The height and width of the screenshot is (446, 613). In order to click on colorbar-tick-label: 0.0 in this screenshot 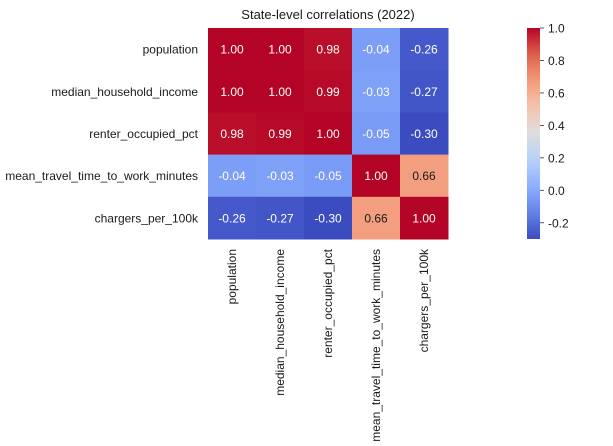, I will do `click(556, 191)`.